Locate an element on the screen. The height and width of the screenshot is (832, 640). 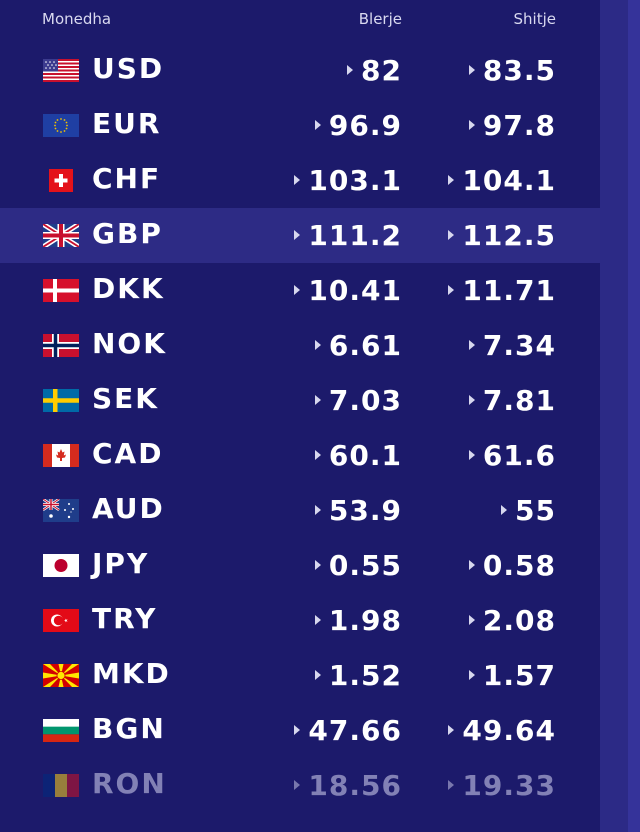
sell-rate: 19.33 is located at coordinates (481, 785).